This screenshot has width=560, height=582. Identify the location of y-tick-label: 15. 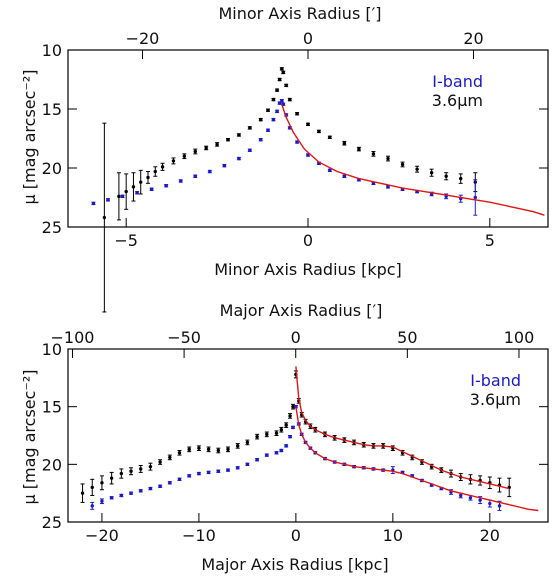
(52, 109).